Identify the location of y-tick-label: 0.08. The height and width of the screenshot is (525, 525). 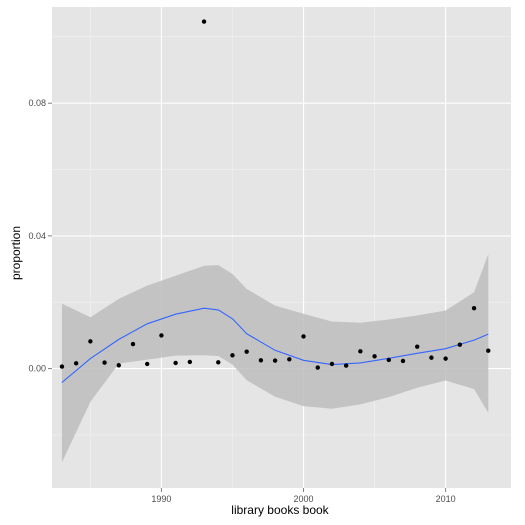
(37, 103).